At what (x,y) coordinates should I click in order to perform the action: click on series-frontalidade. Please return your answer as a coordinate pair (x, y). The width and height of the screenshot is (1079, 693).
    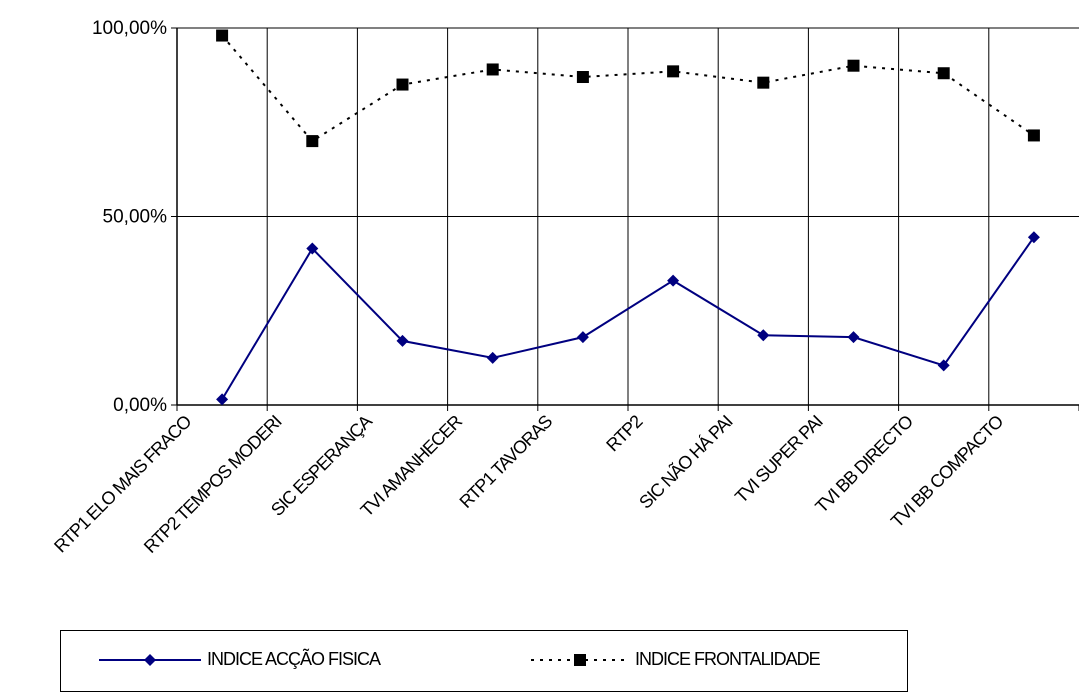
    Looking at the image, I should click on (628, 88).